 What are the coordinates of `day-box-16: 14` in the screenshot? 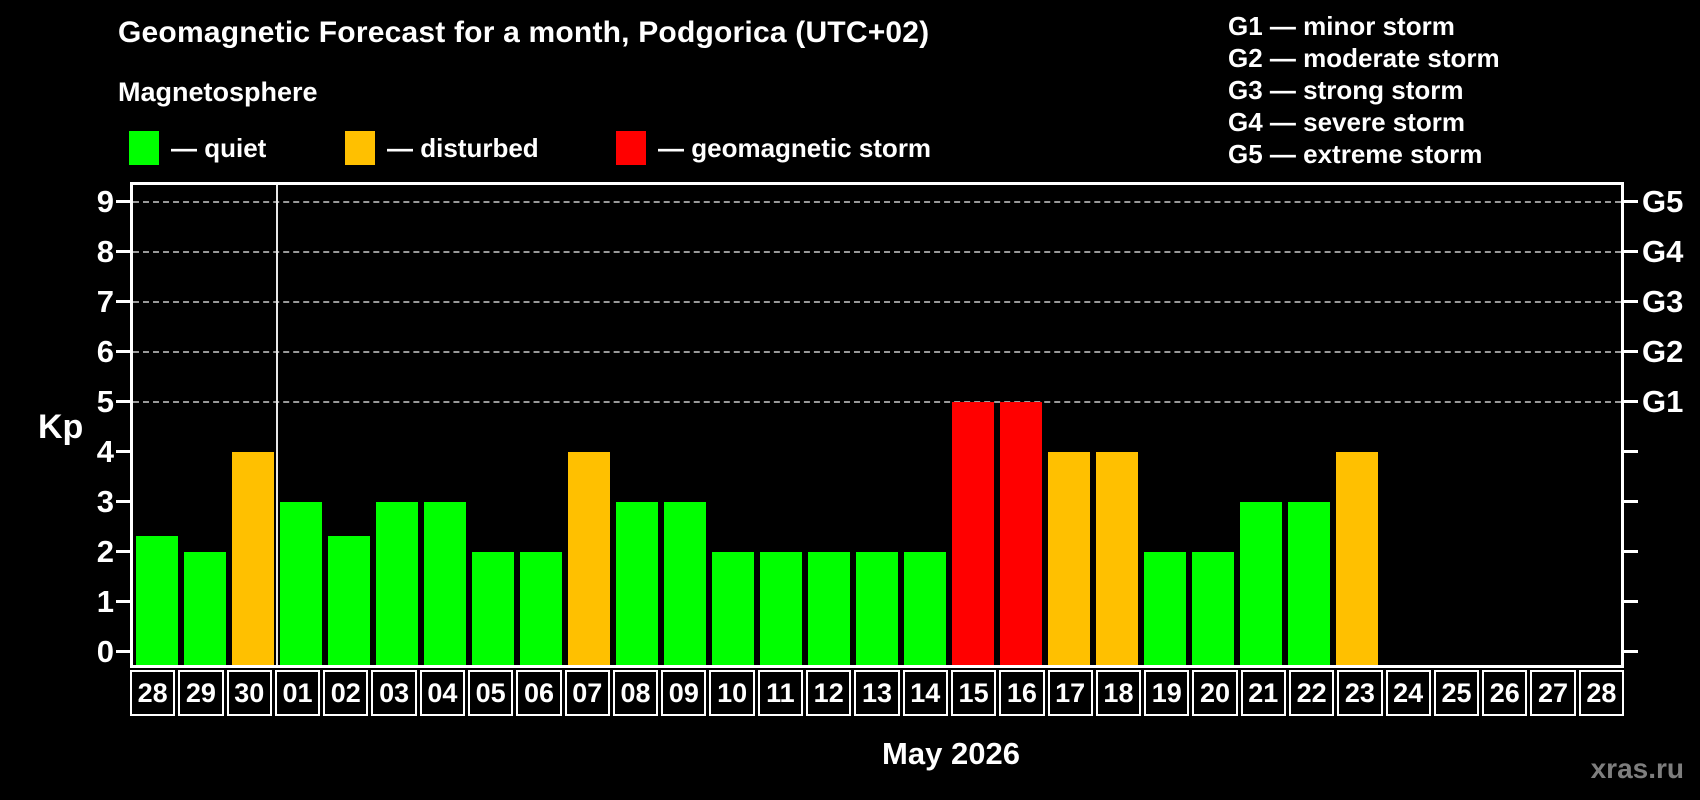 It's located at (925, 693).